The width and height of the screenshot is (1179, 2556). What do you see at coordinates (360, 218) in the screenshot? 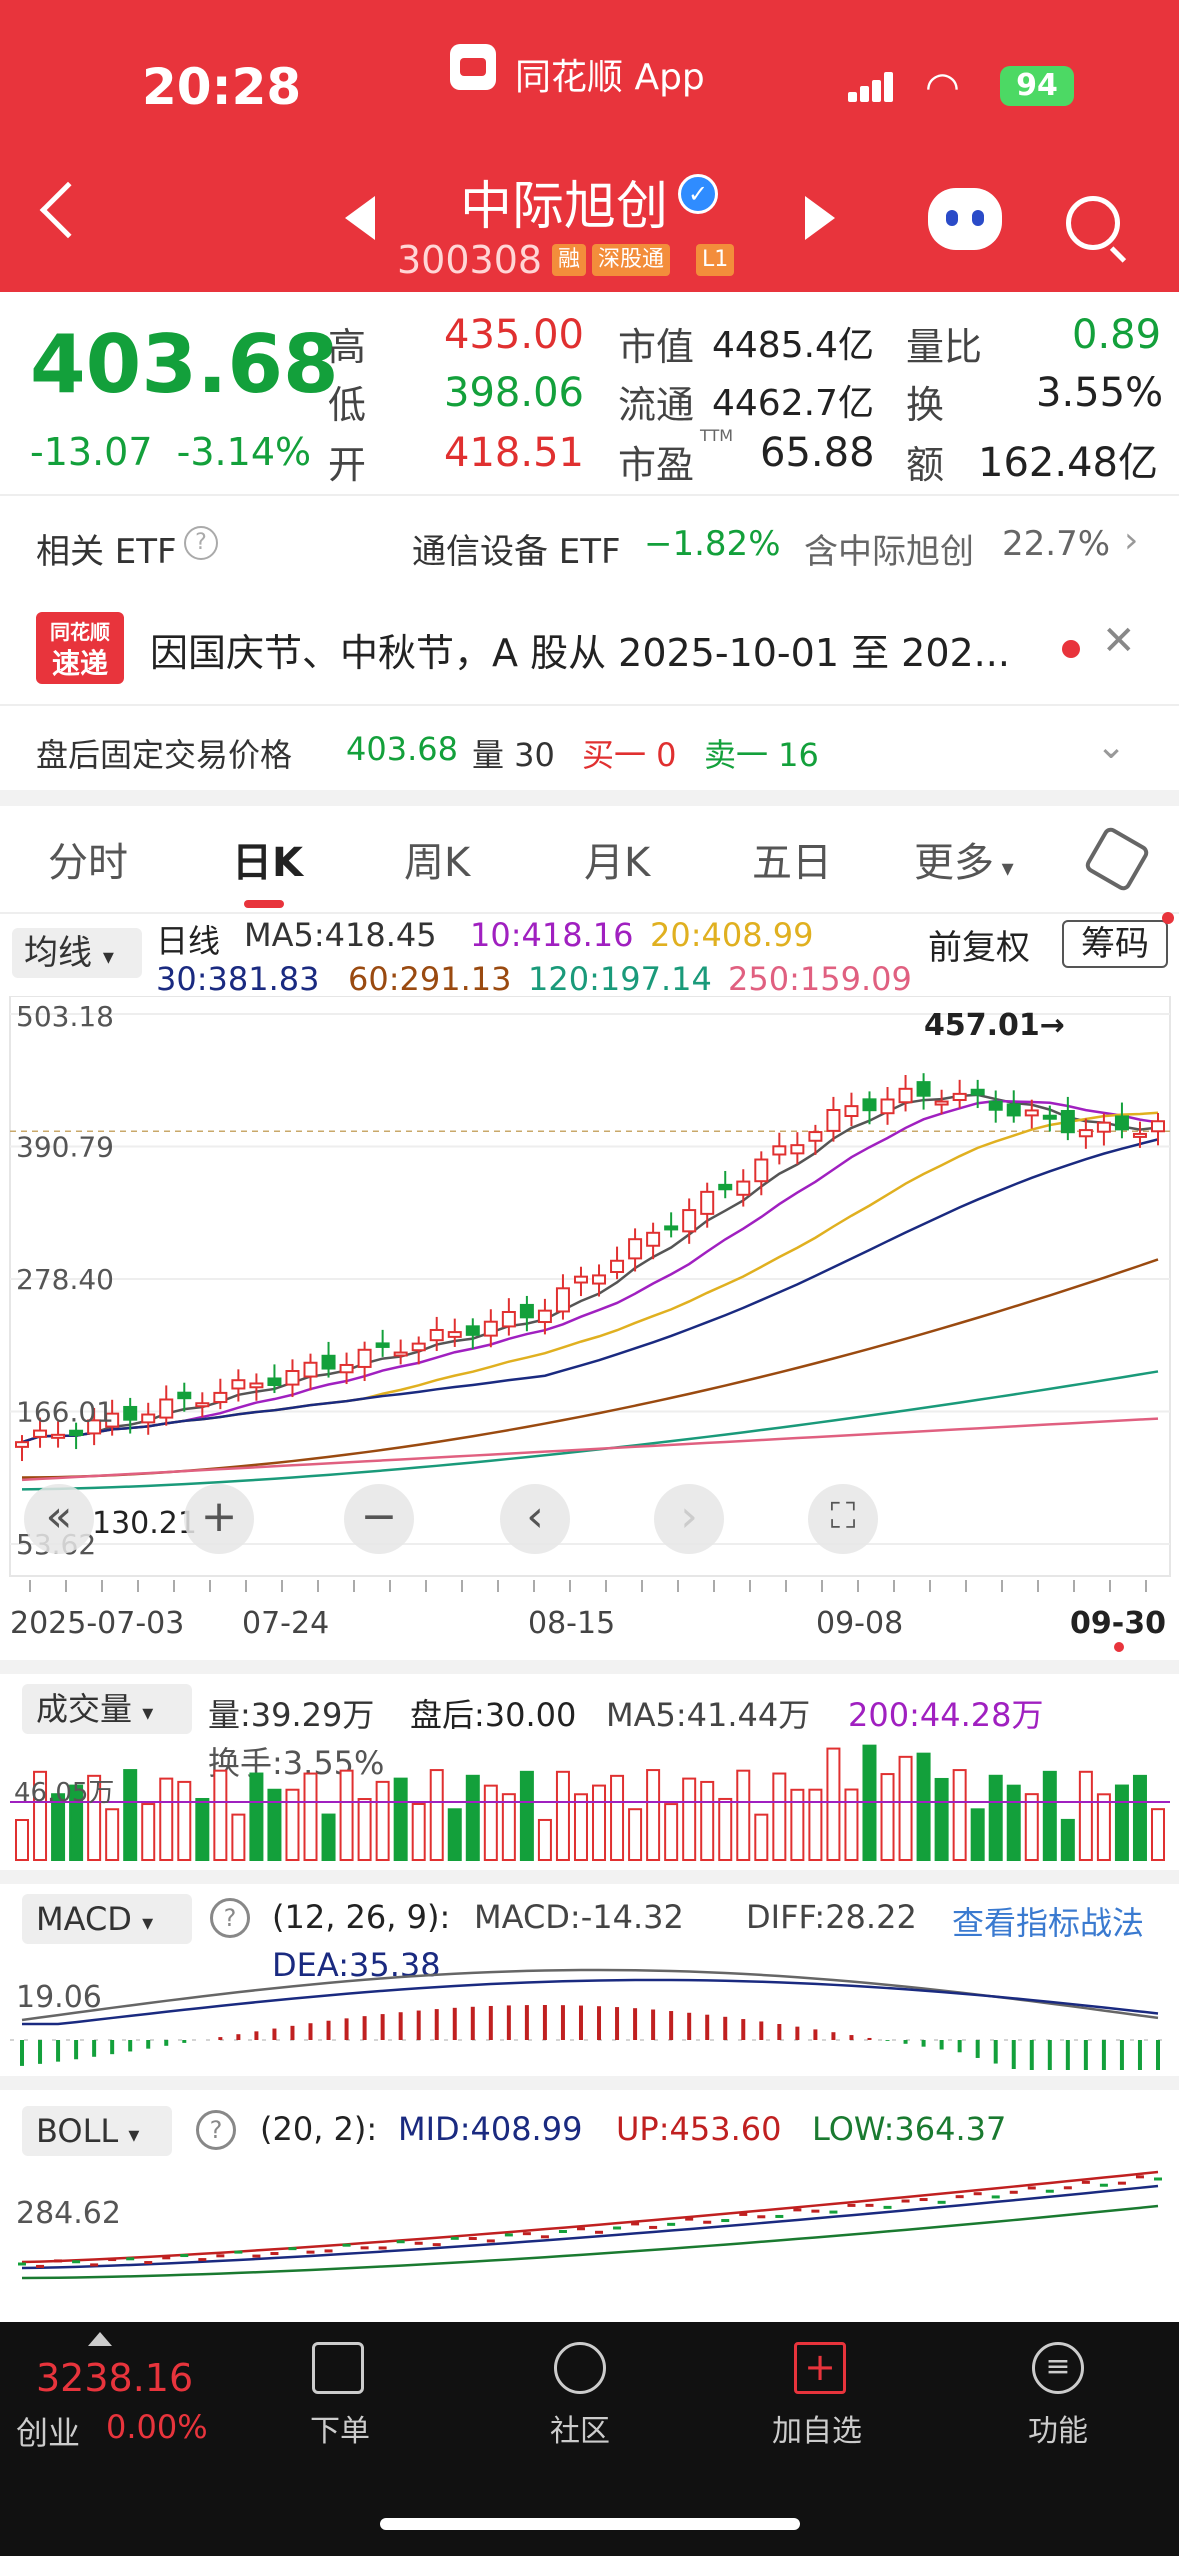
I see `prev-stock-icon` at bounding box center [360, 218].